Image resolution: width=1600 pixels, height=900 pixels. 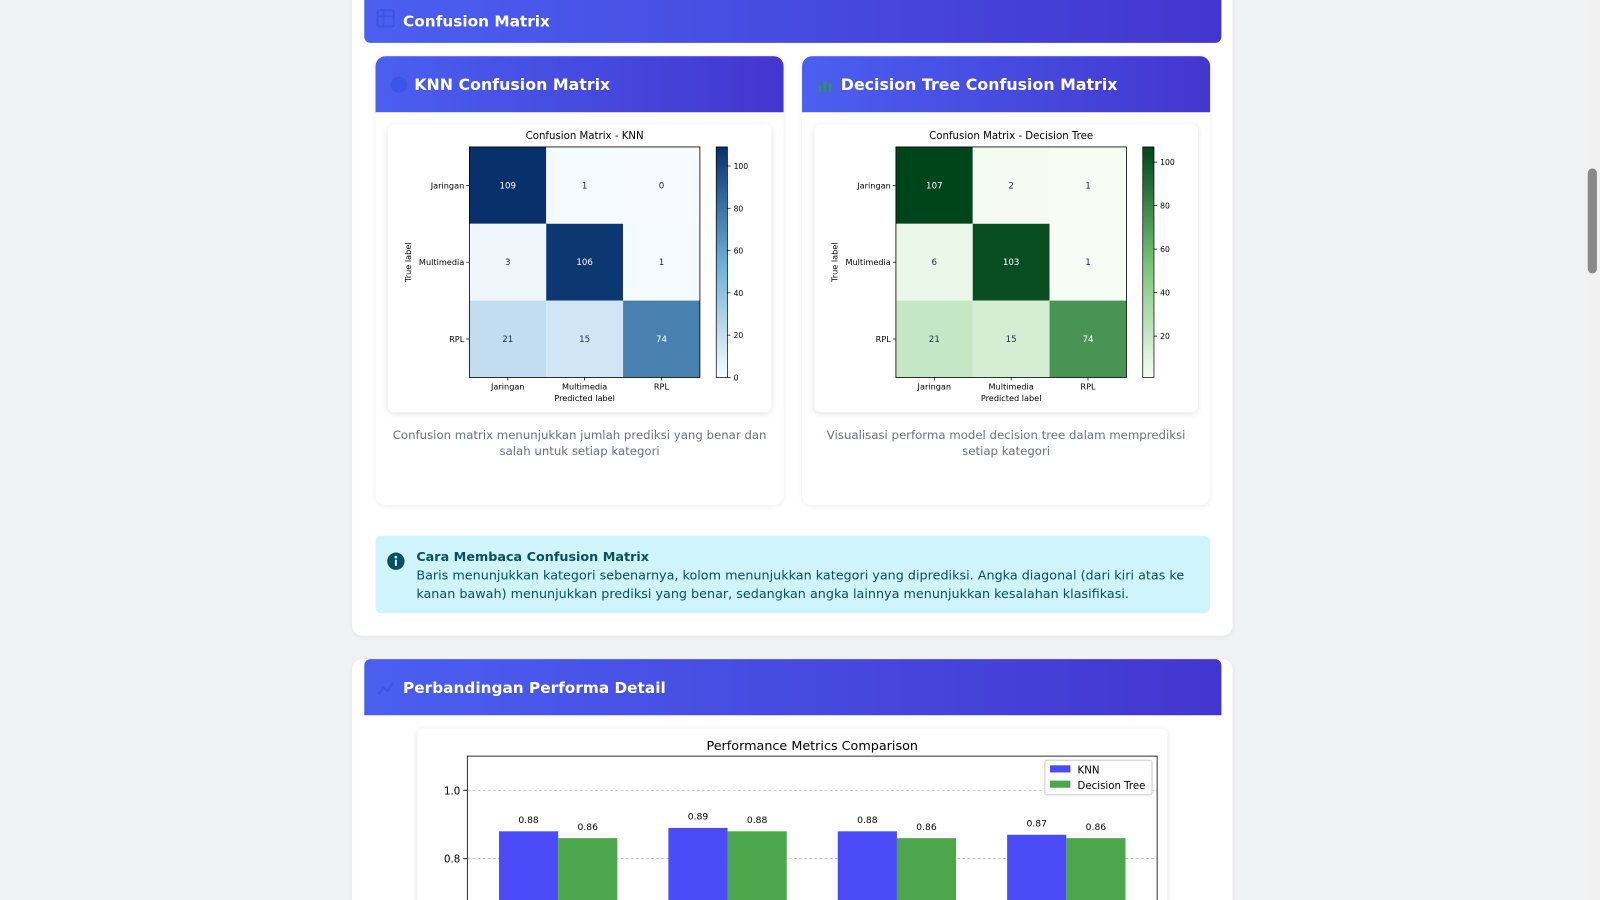 I want to click on y-tick-label: 0.8, so click(x=452, y=860).